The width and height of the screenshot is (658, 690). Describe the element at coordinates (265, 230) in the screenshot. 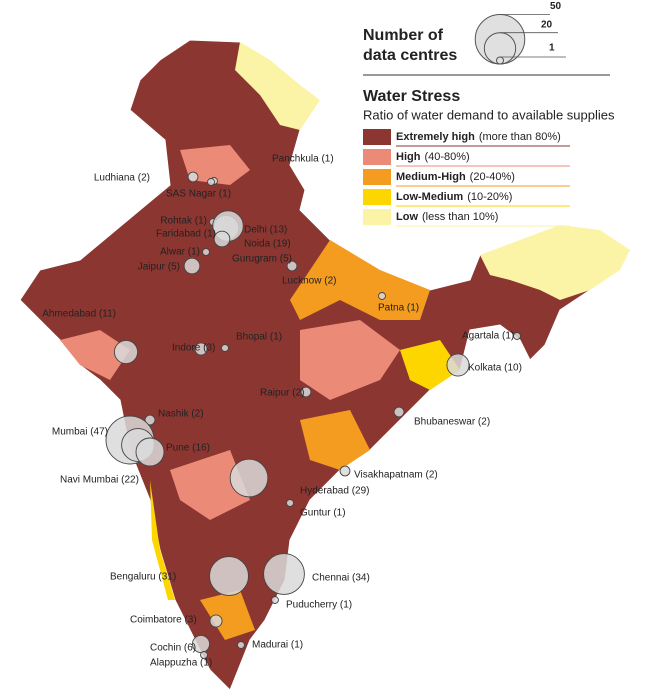

I see `city-label: Delhi (13)` at that location.